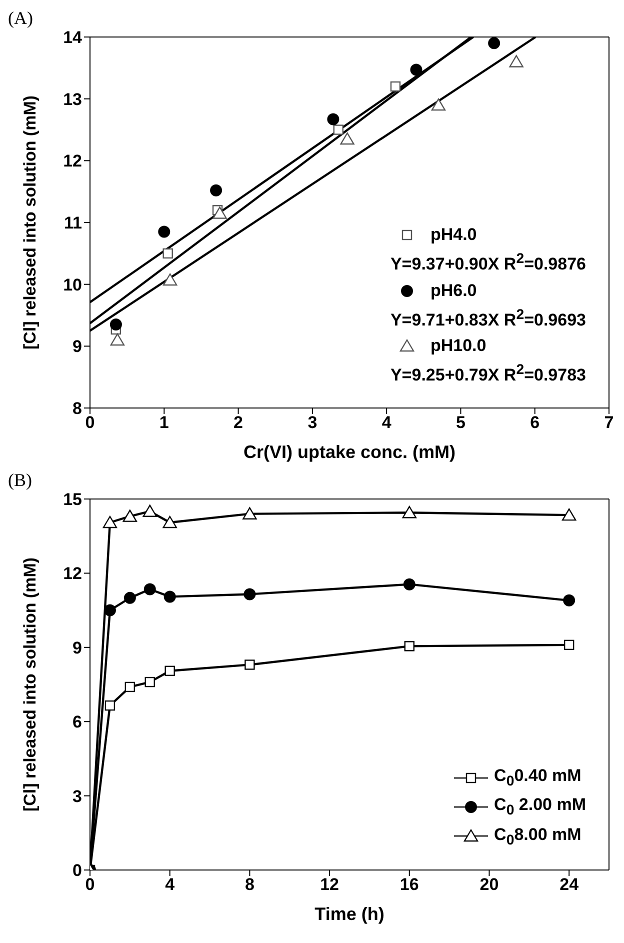  Describe the element at coordinates (488, 263) in the screenshot. I see `annotation: Y=9.37+0.90X R$^{2}$=0.9876` at that location.